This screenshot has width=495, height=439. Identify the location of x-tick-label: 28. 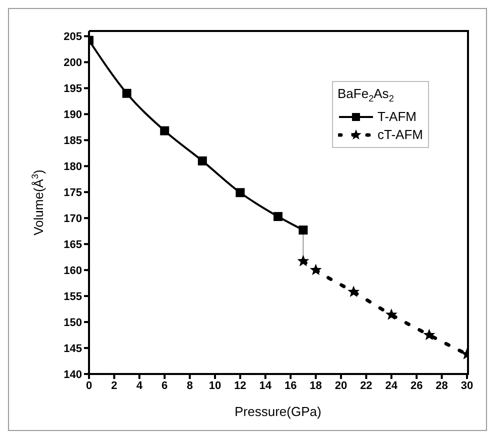
(442, 386).